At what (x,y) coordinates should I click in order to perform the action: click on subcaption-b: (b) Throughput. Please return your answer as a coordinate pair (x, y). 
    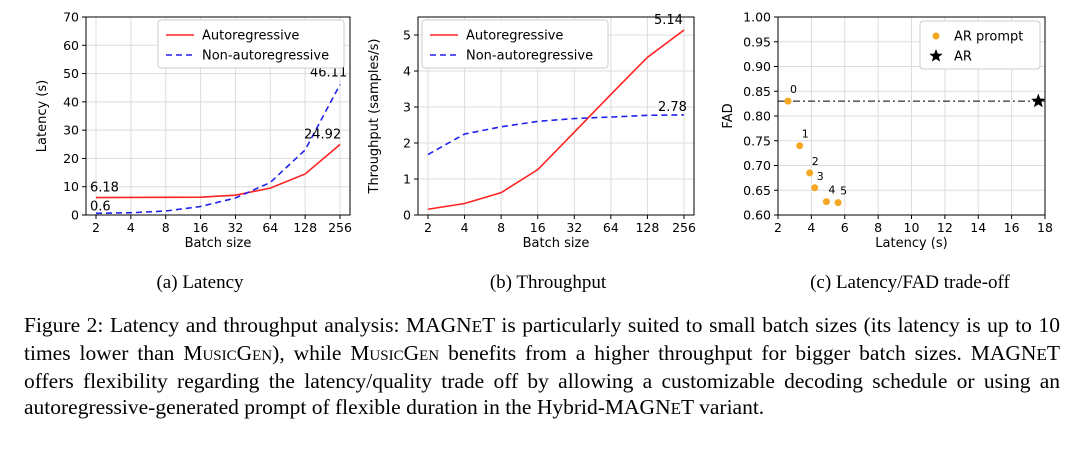
    Looking at the image, I should click on (548, 282).